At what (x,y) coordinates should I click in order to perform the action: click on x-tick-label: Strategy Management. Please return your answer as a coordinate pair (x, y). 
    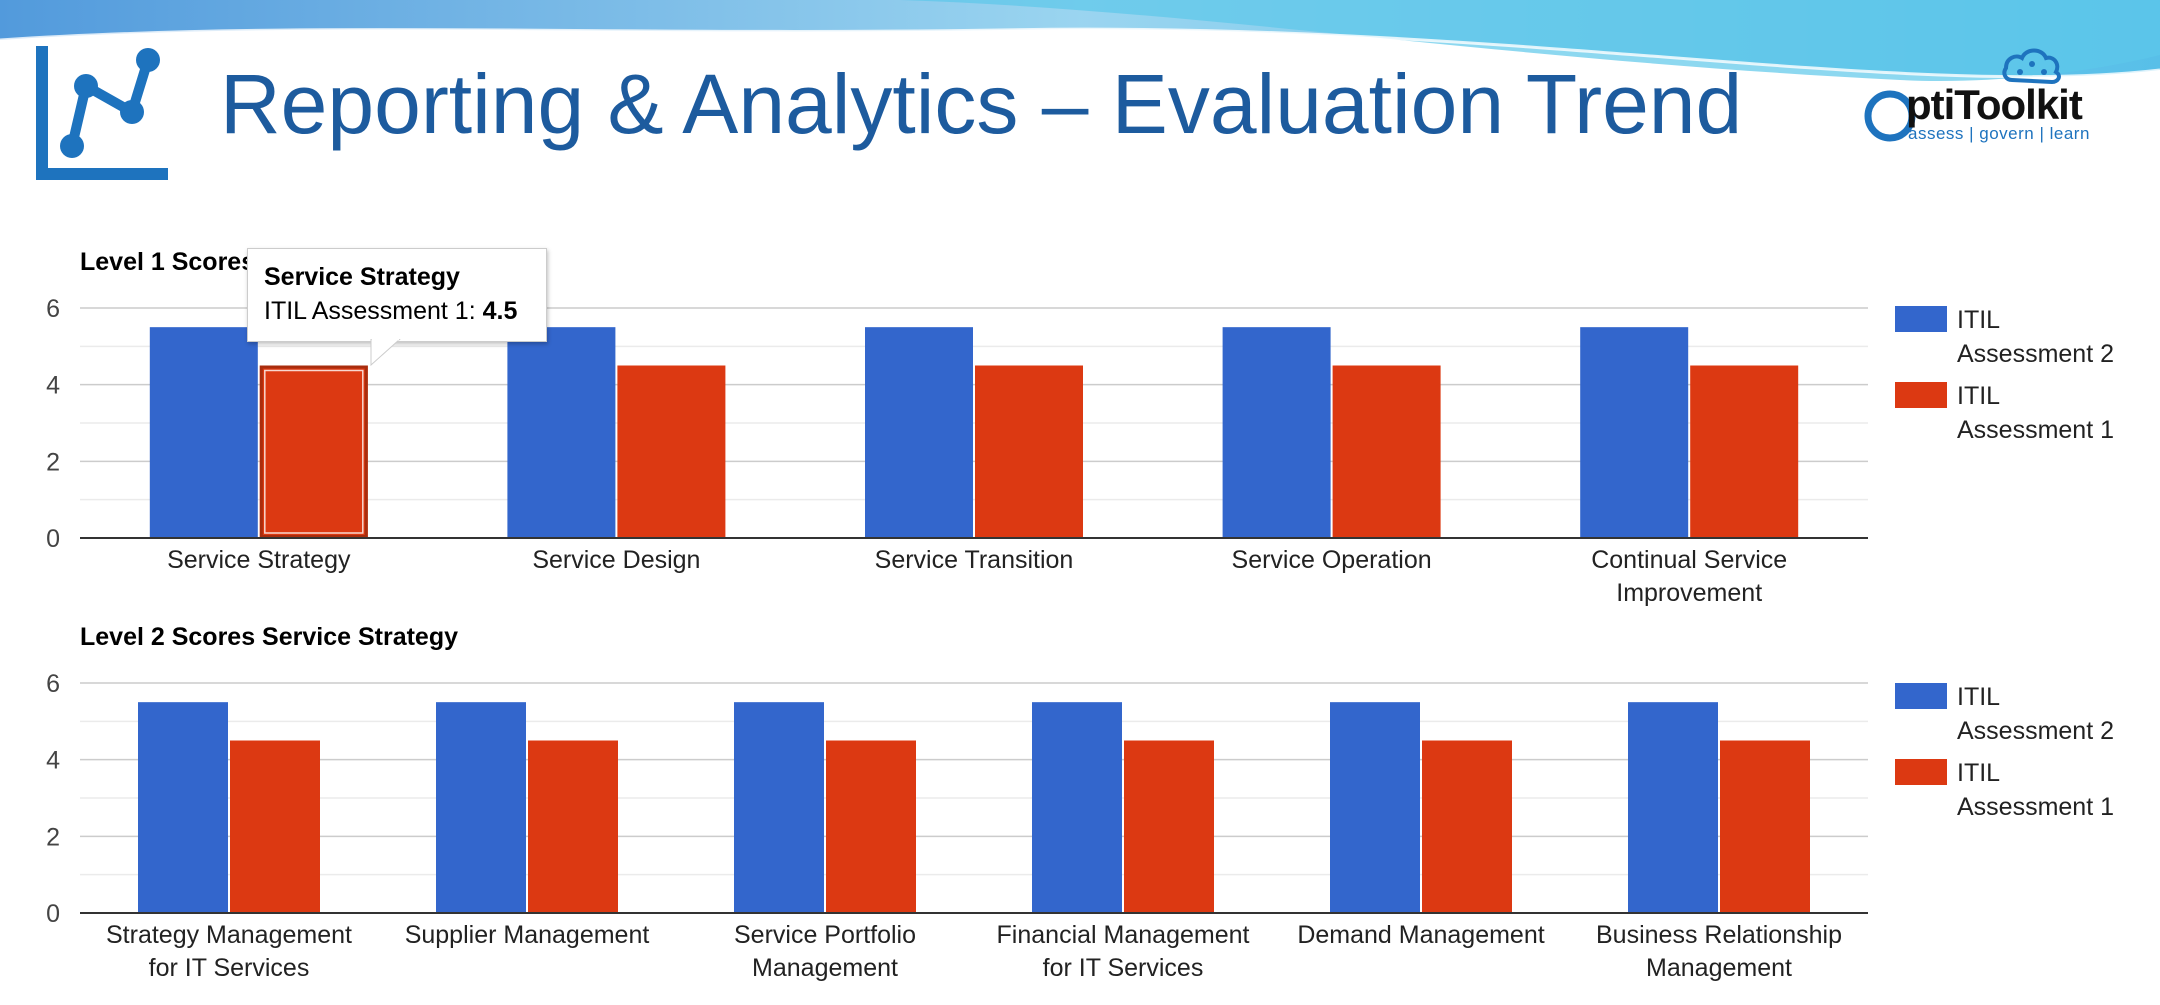
    Looking at the image, I should click on (229, 935).